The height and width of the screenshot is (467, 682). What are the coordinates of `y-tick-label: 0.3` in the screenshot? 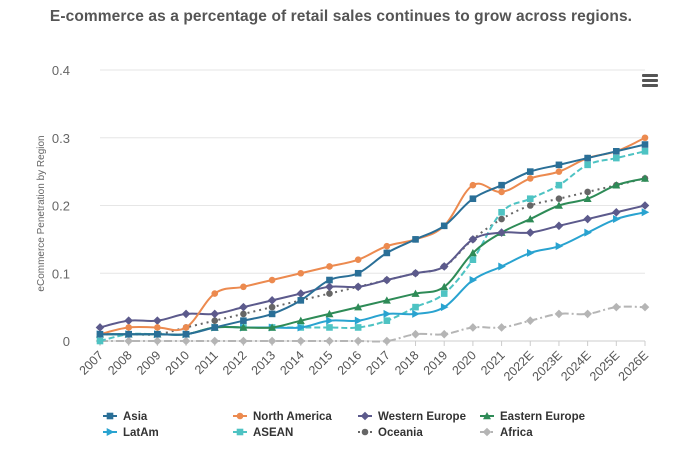 It's located at (61, 138).